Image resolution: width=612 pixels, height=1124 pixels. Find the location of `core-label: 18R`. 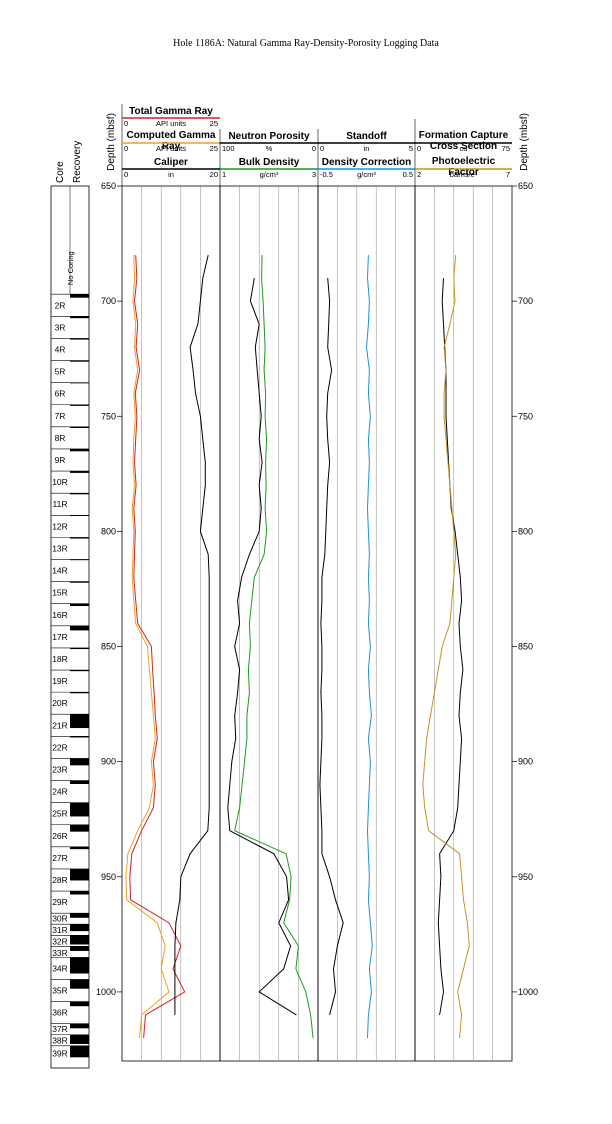

core-label: 18R is located at coordinates (60, 659).